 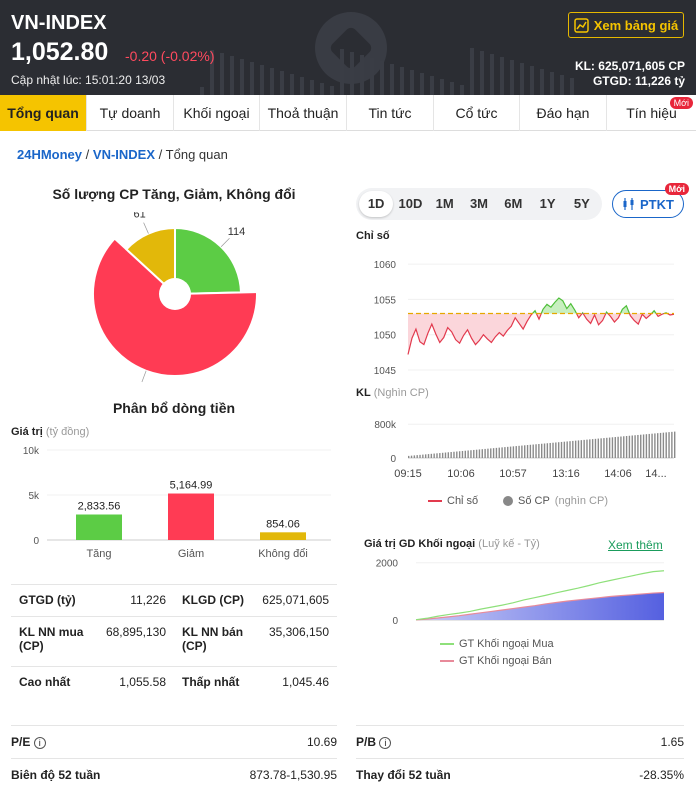 I want to click on tab-news: Tin tức, so click(x=390, y=113).